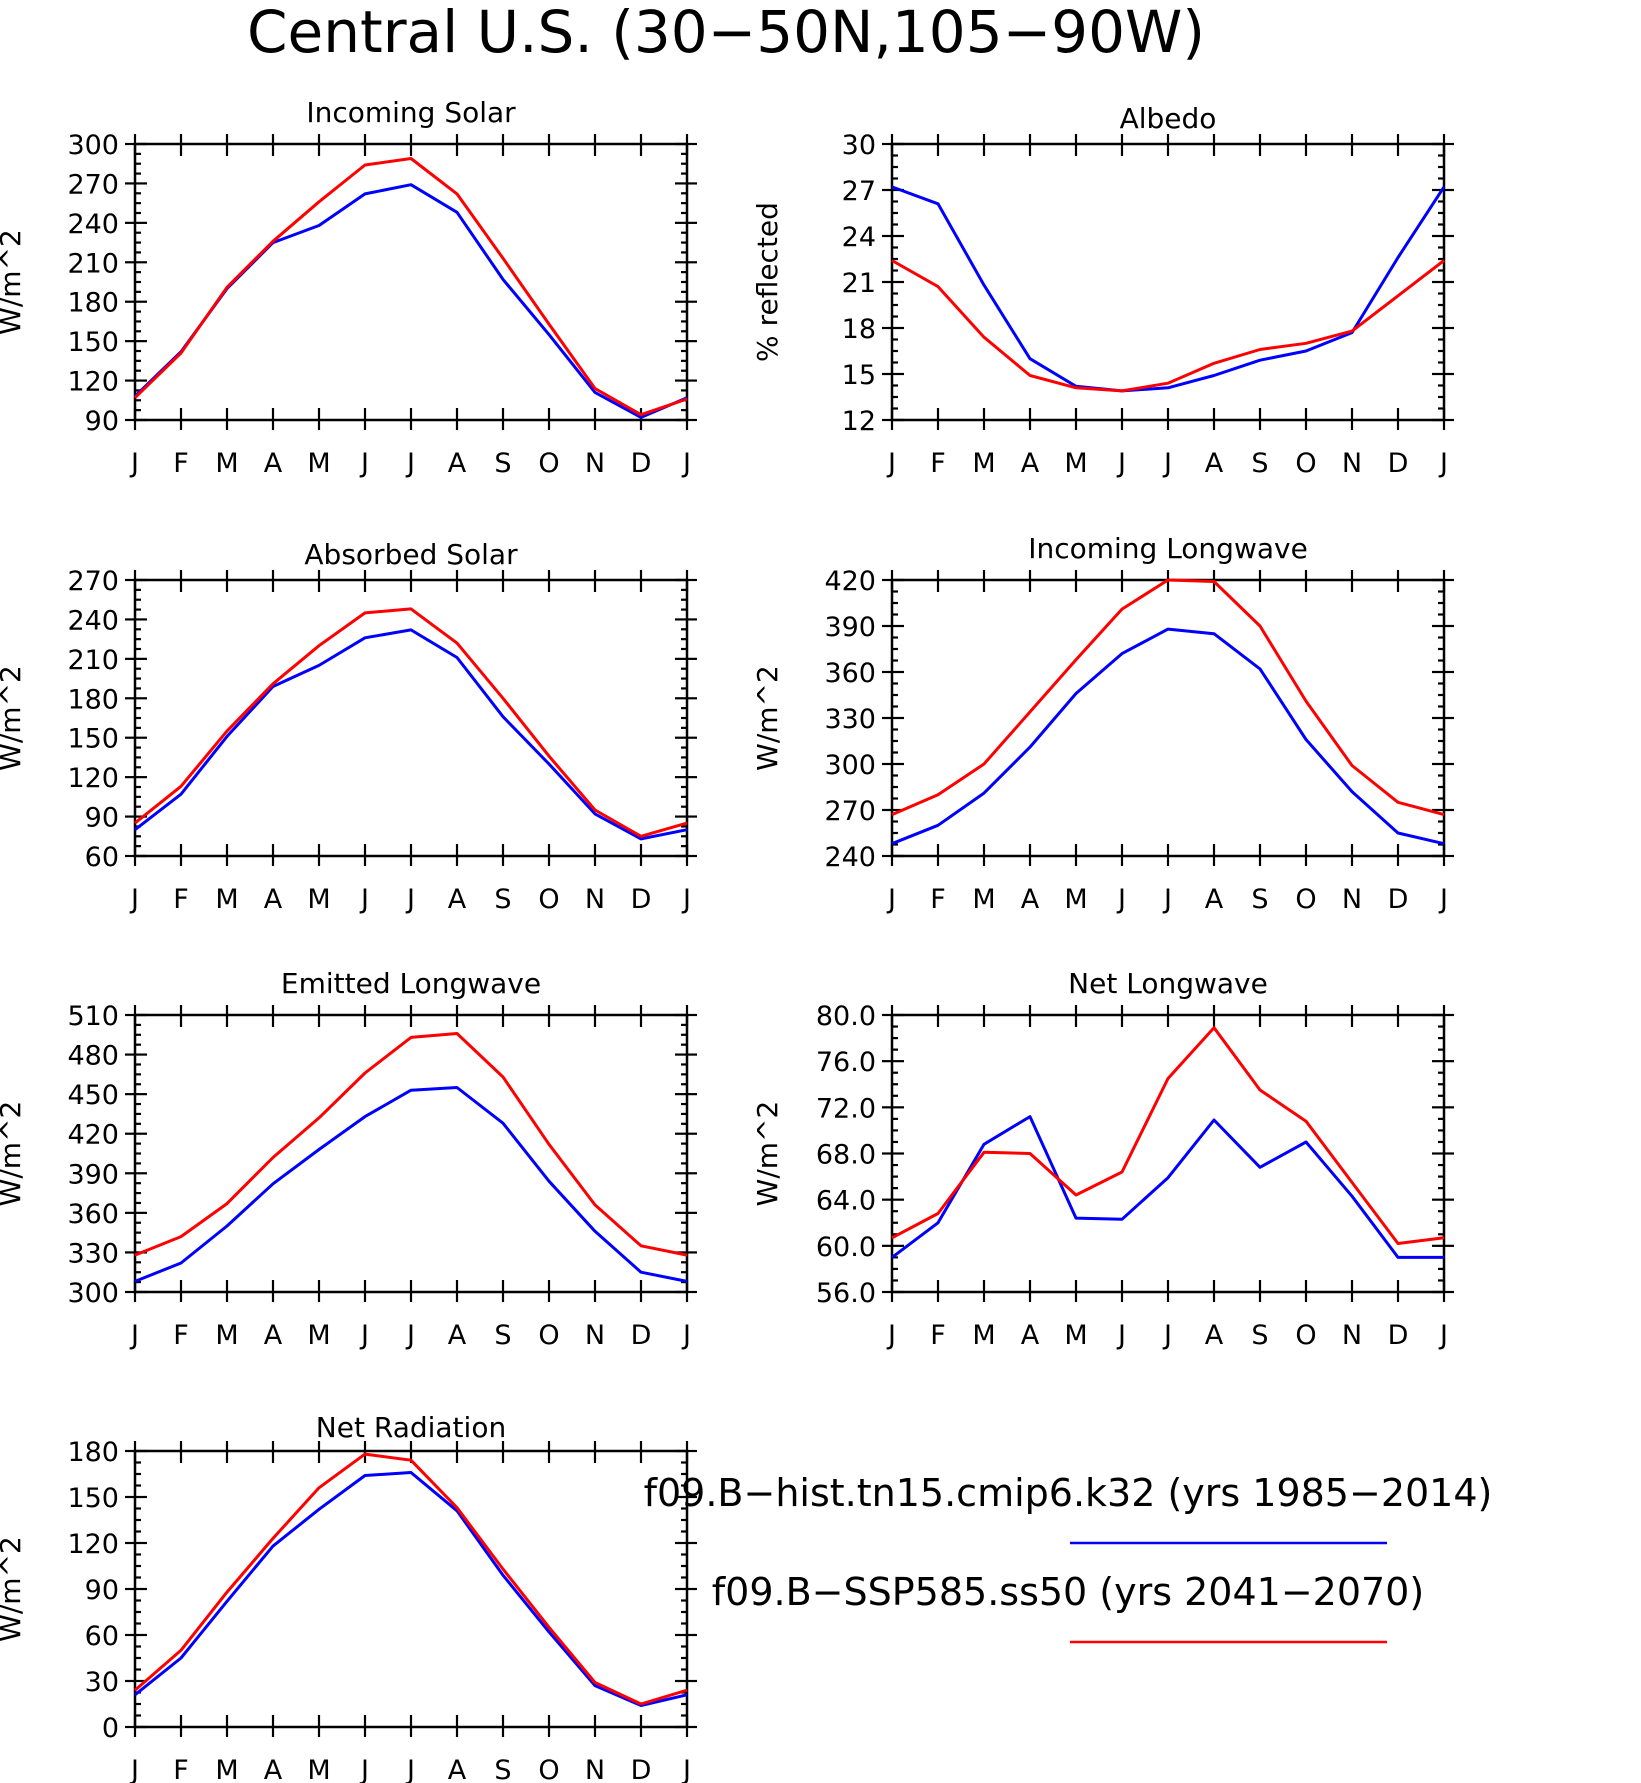  What do you see at coordinates (846, 1155) in the screenshot?
I see `y-tick-label: 68.0` at bounding box center [846, 1155].